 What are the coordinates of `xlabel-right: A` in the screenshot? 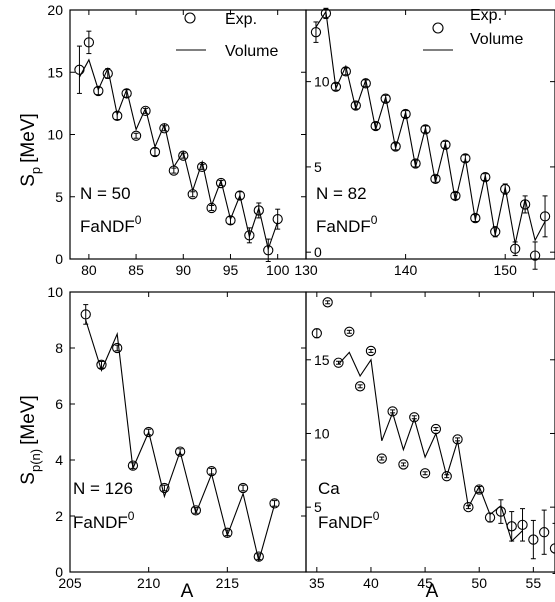 It's located at (432, 591).